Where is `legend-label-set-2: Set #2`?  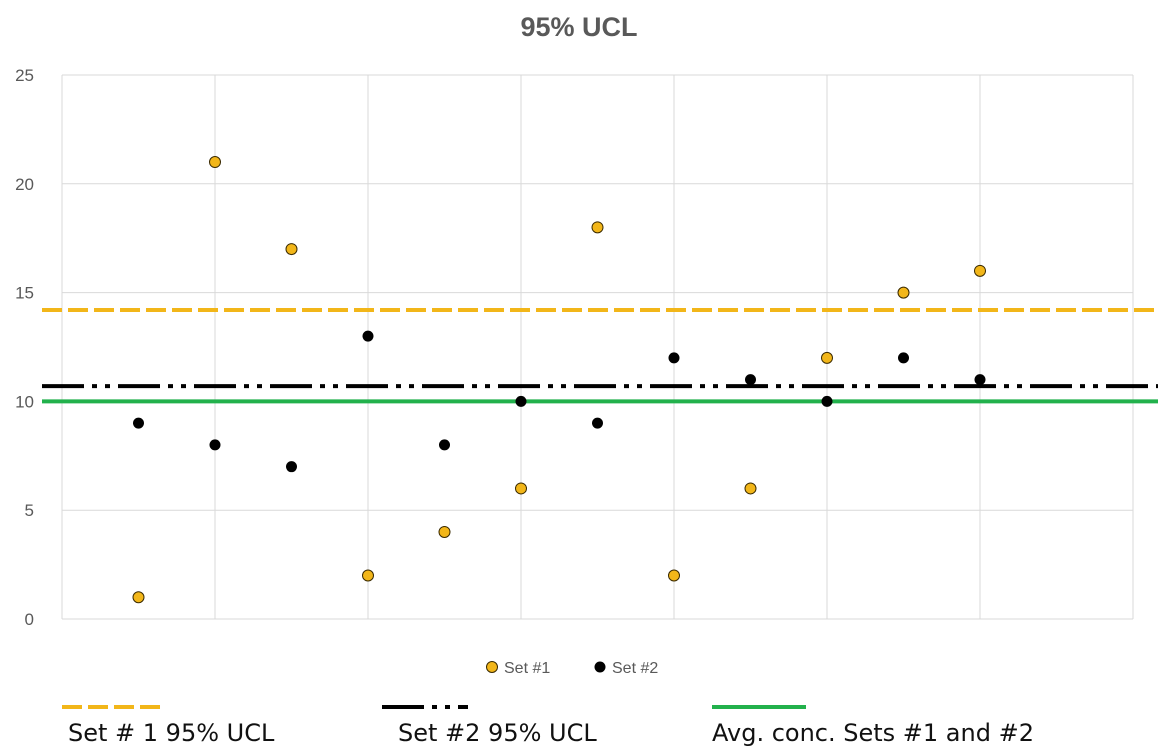 legend-label-set-2: Set #2 is located at coordinates (635, 668).